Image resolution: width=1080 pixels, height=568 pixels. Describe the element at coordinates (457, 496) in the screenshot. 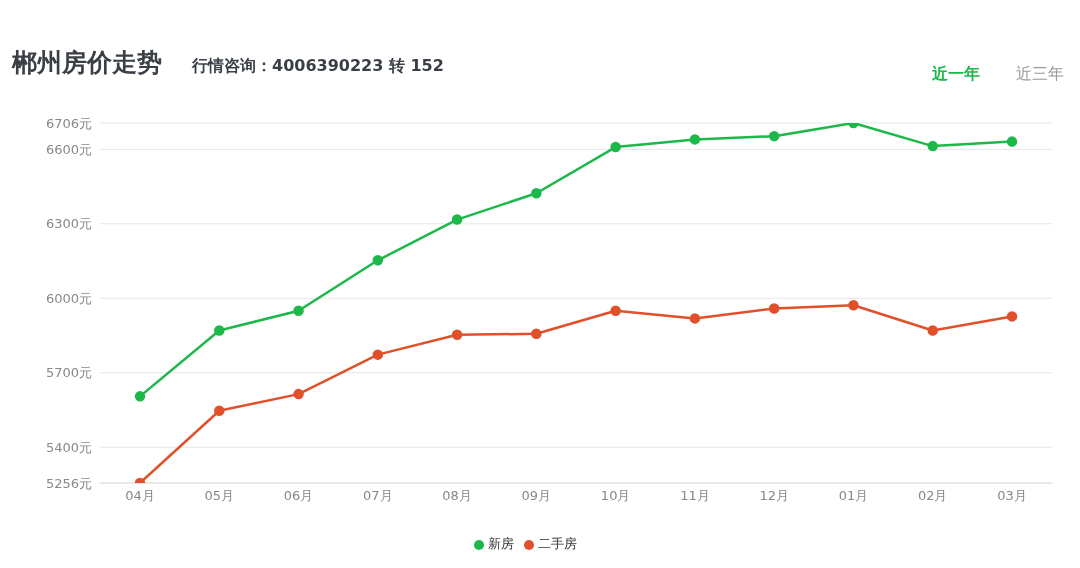

I see `x-tick-label: 08月` at that location.